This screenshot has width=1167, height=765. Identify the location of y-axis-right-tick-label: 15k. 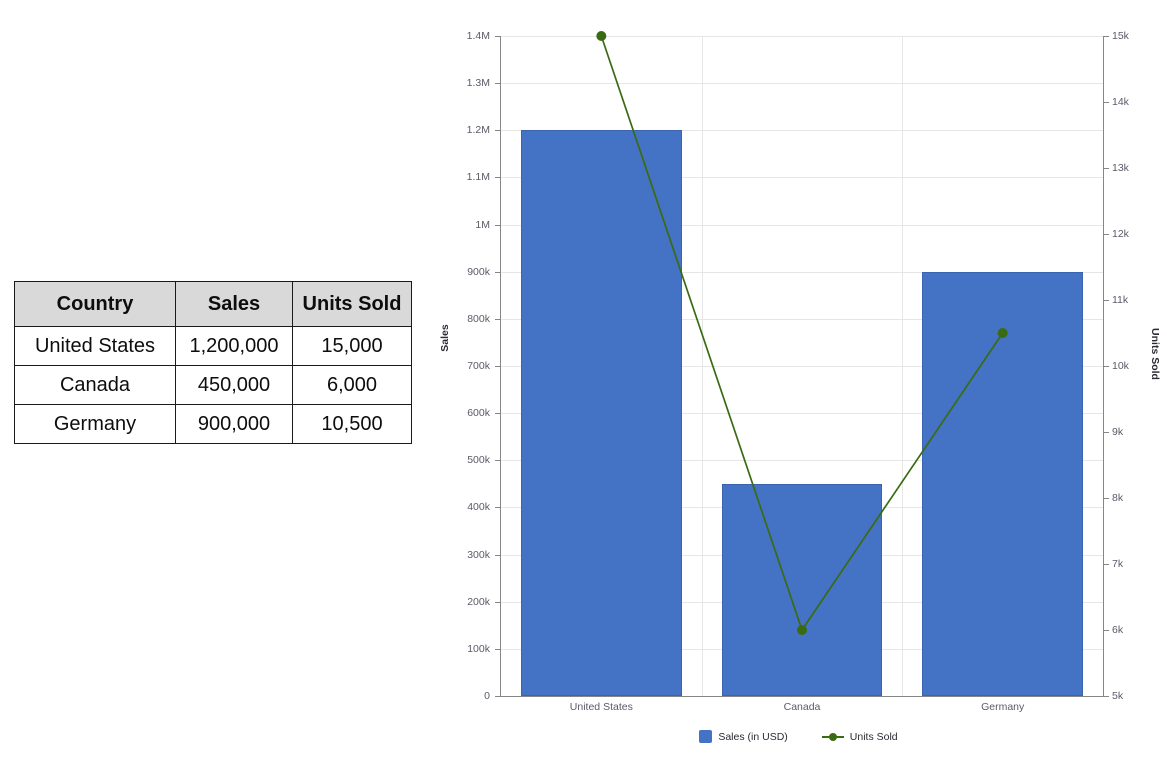
(1120, 36).